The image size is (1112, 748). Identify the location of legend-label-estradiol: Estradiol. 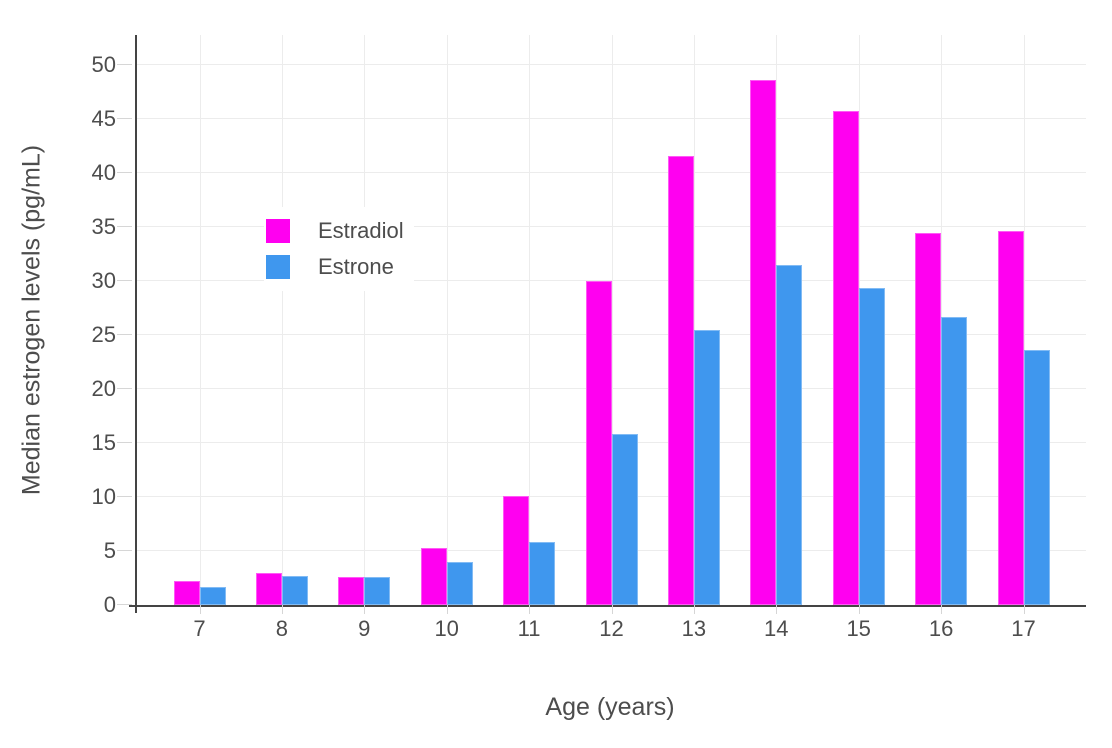
(361, 230).